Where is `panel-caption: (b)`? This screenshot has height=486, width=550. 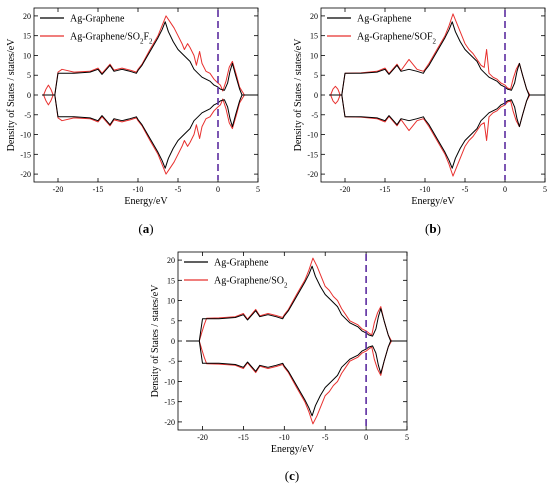
panel-caption: (b) is located at coordinates (433, 228).